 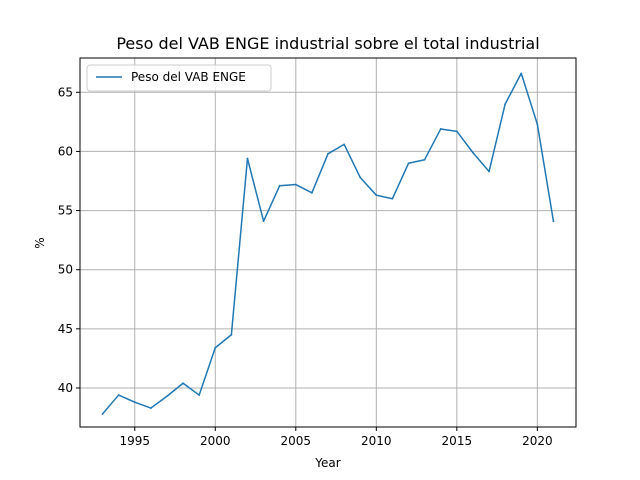 What do you see at coordinates (134, 441) in the screenshot?
I see `x-tick-label: 1995` at bounding box center [134, 441].